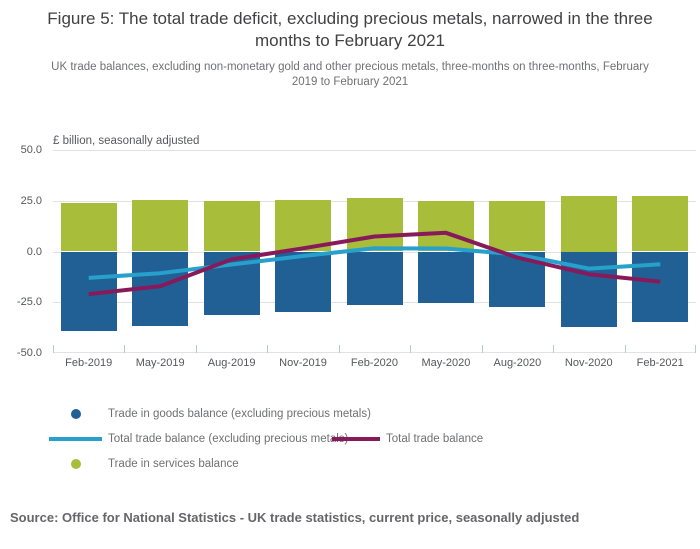 The width and height of the screenshot is (700, 549). What do you see at coordinates (29, 302) in the screenshot?
I see `y-tick-label: -25.0` at bounding box center [29, 302].